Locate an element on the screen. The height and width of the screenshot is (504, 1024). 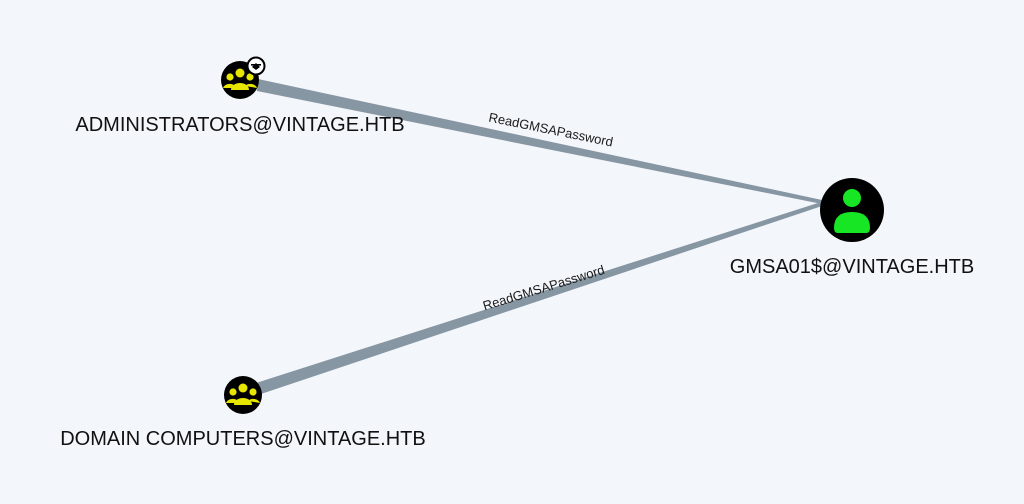
node-gmsa01: GMSA01$@VINTAGE.HTB is located at coordinates (852, 228).